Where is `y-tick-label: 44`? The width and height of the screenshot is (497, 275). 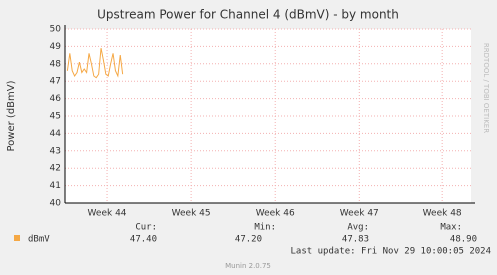 y-tick-label: 44 is located at coordinates (56, 134).